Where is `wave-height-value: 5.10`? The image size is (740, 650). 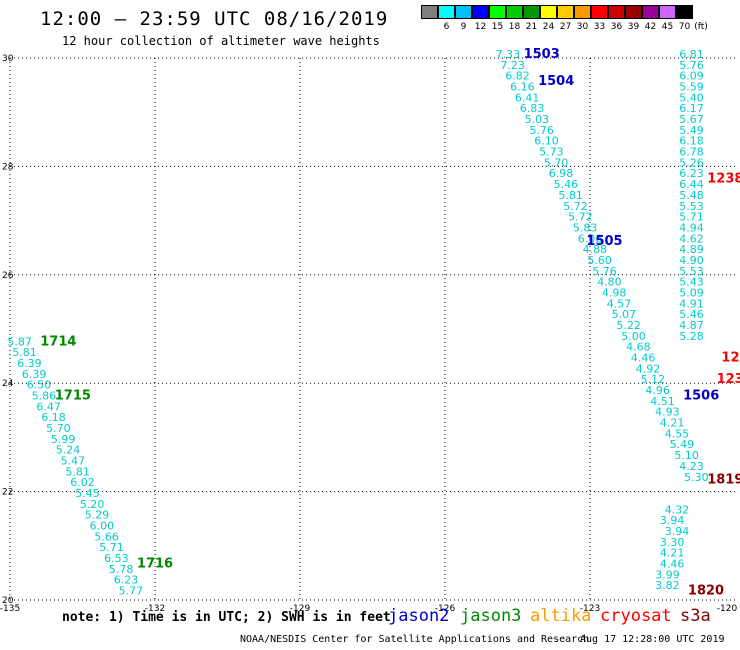
wave-height-value: 5.10 is located at coordinates (686, 455).